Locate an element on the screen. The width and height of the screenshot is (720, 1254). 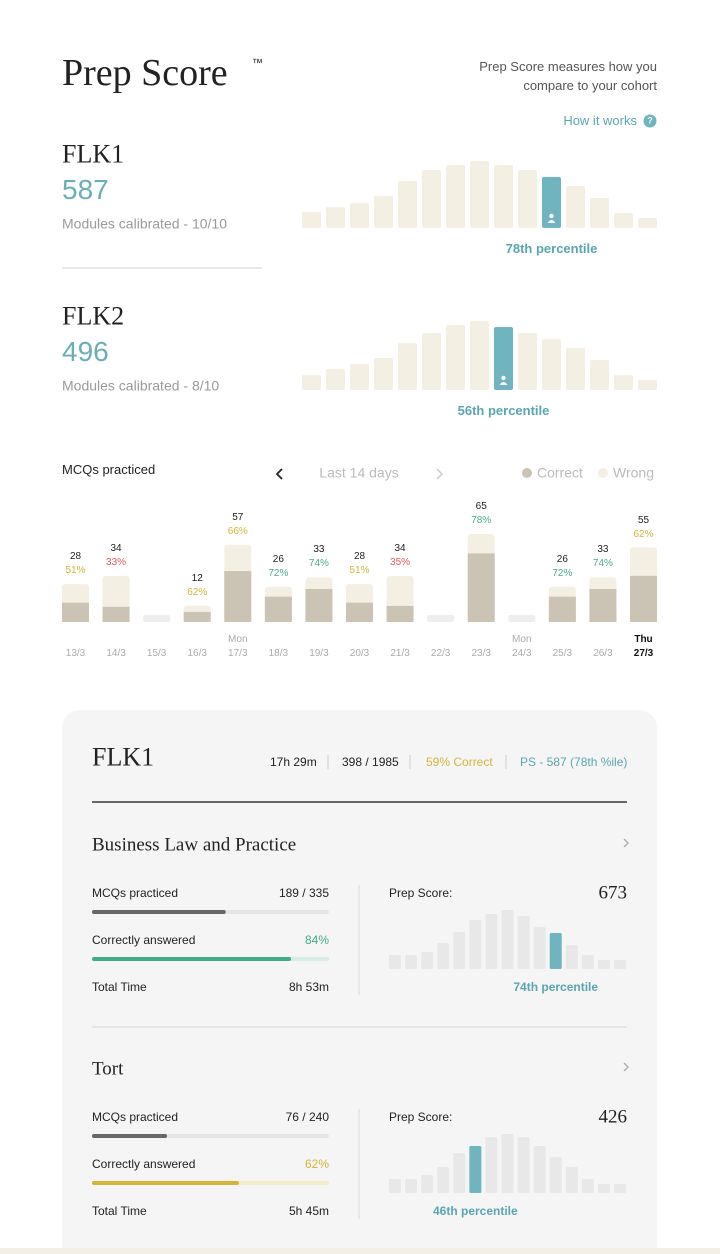
count-label: 33 is located at coordinates (319, 550).